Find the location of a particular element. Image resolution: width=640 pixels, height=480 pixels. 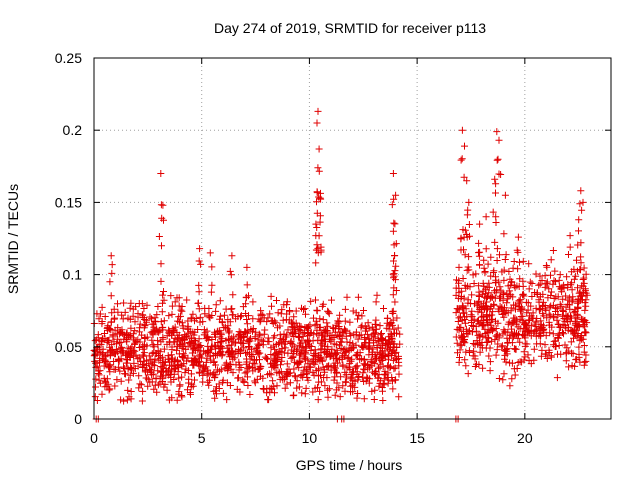

y-tick-label: 0.05 is located at coordinates (68, 347).